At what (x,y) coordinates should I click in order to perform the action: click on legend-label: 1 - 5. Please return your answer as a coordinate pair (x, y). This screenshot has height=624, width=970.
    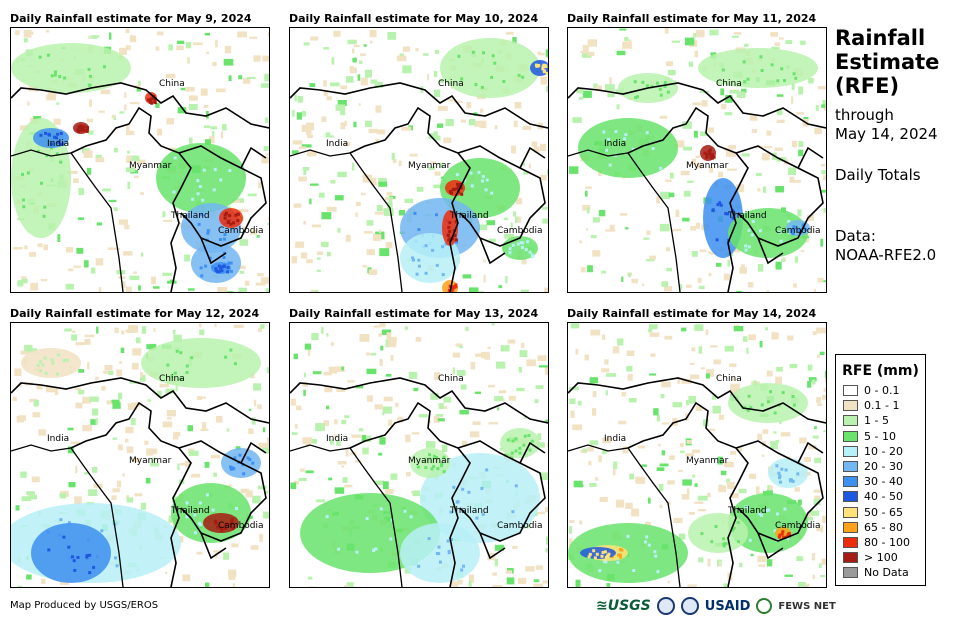
    Looking at the image, I should click on (876, 421).